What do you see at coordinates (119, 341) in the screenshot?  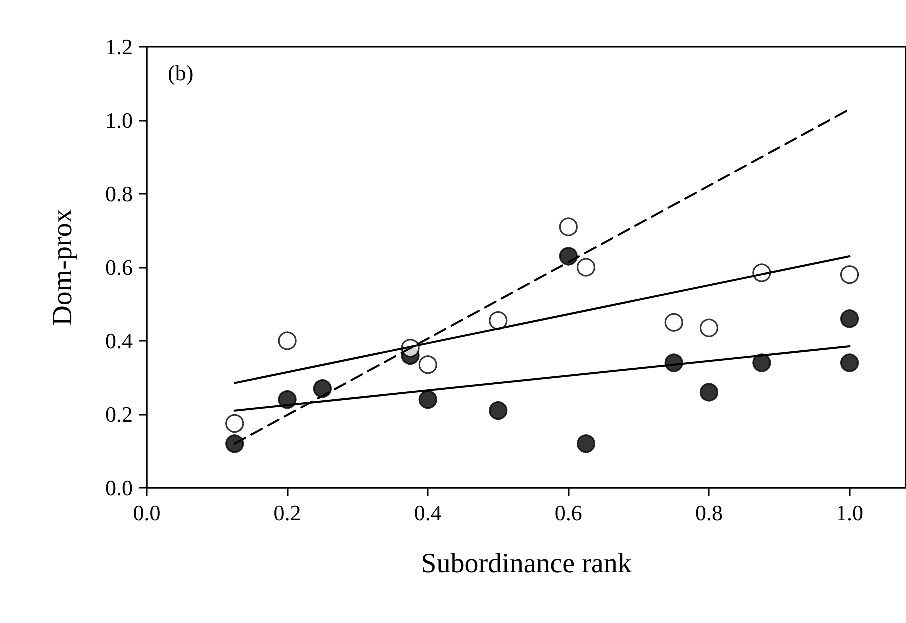 I see `y-tick-label: 0.4` at bounding box center [119, 341].